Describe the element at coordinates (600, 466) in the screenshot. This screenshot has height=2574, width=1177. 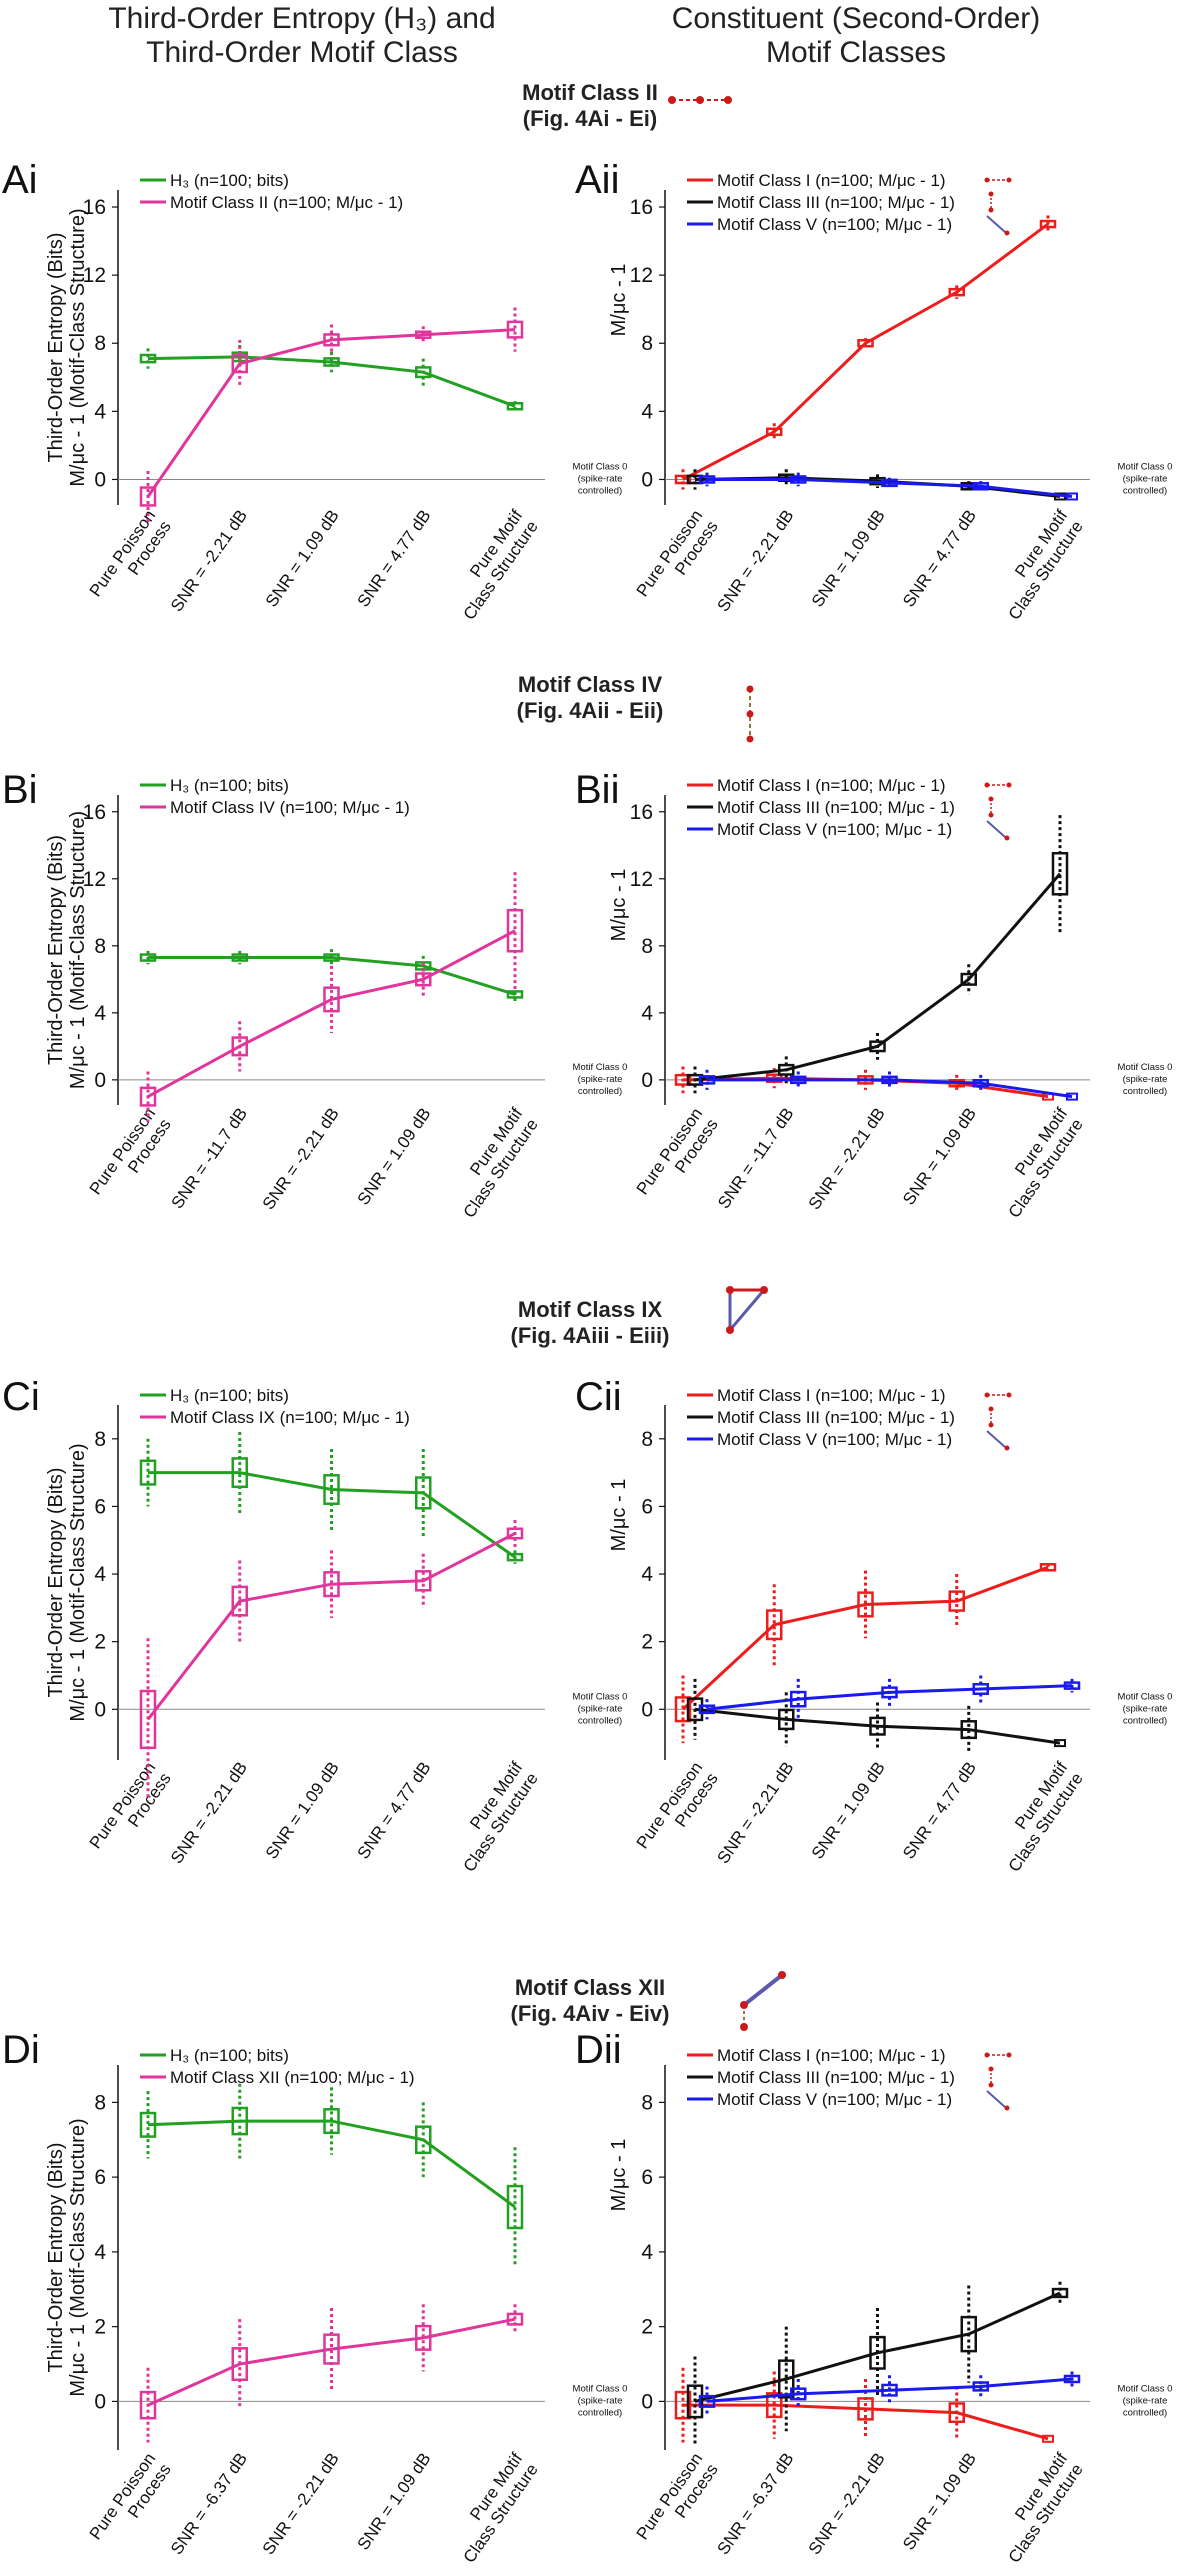
I see `zero-note-text: Motif Class 0` at that location.